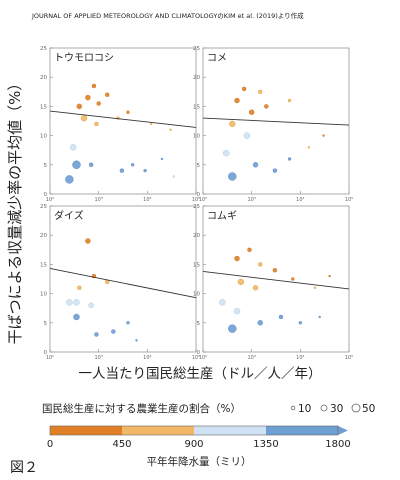 Image resolution: width=400 pixels, height=480 pixels. Describe the element at coordinates (24, 468) in the screenshot. I see `figure-label: 図２` at that location.